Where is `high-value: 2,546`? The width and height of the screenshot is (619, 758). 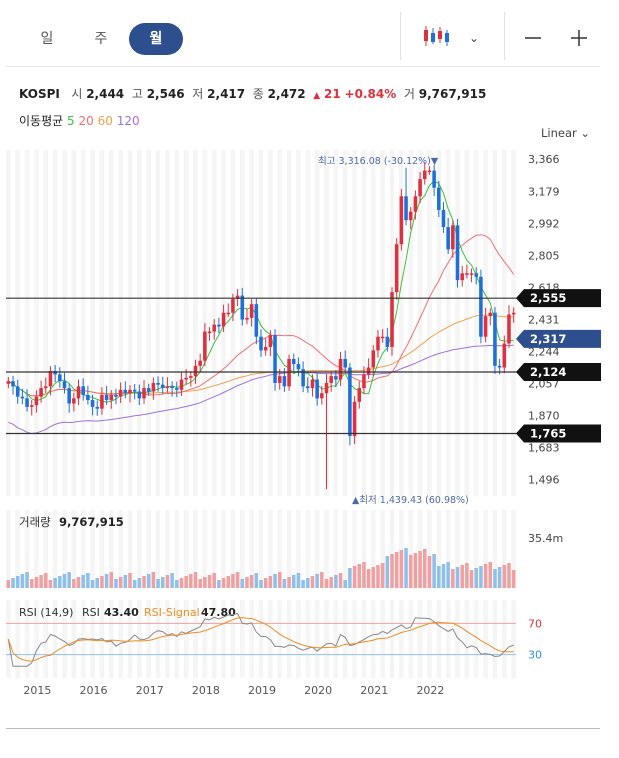 high-value: 2,546 is located at coordinates (165, 94).